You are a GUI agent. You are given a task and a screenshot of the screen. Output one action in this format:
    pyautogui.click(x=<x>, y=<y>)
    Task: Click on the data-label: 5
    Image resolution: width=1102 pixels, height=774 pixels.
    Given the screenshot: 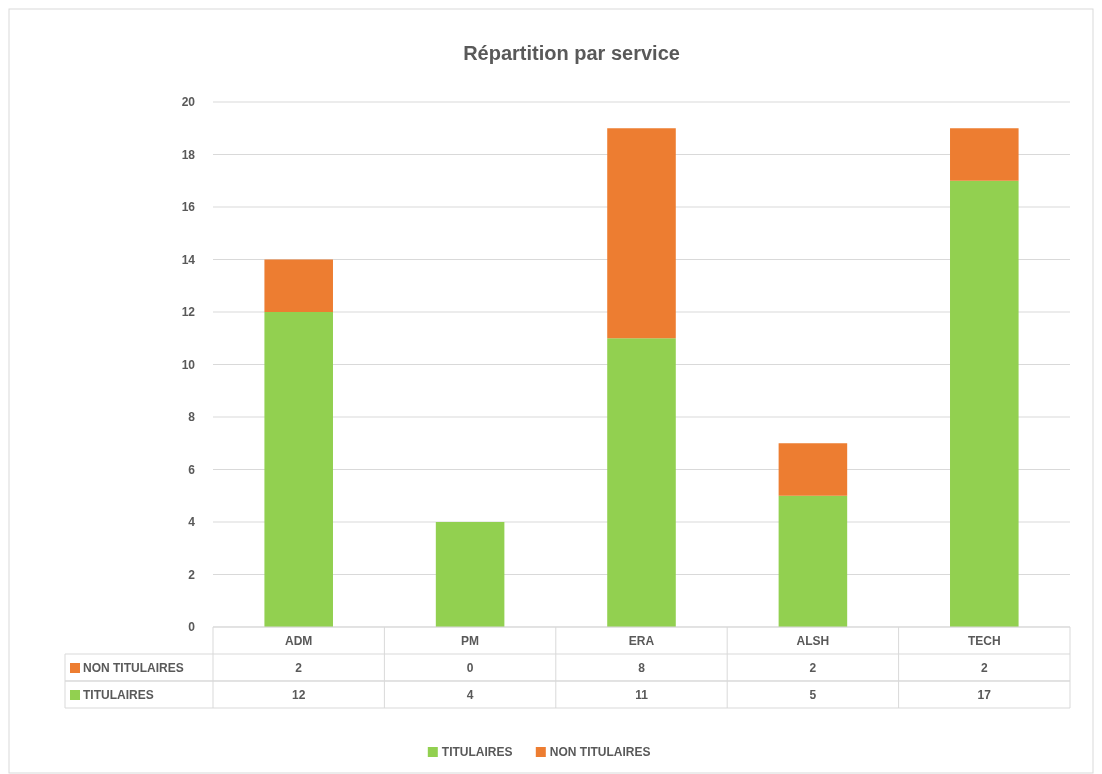 What is the action you would take?
    pyautogui.click(x=813, y=695)
    